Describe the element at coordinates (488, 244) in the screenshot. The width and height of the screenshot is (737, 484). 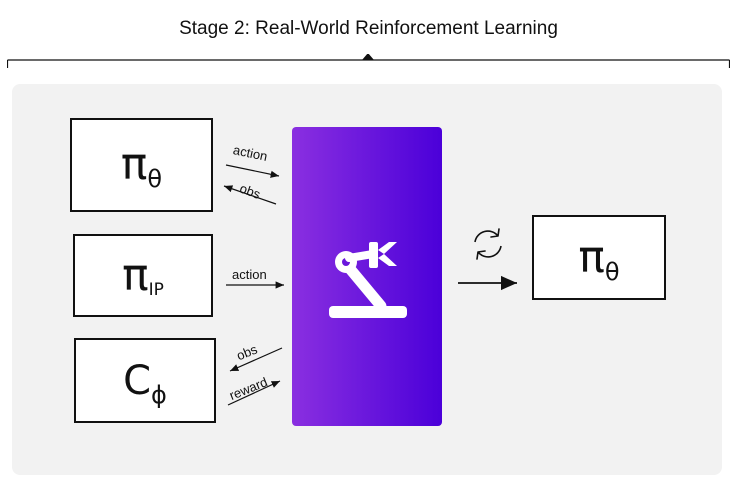
I see `refresh-icon` at that location.